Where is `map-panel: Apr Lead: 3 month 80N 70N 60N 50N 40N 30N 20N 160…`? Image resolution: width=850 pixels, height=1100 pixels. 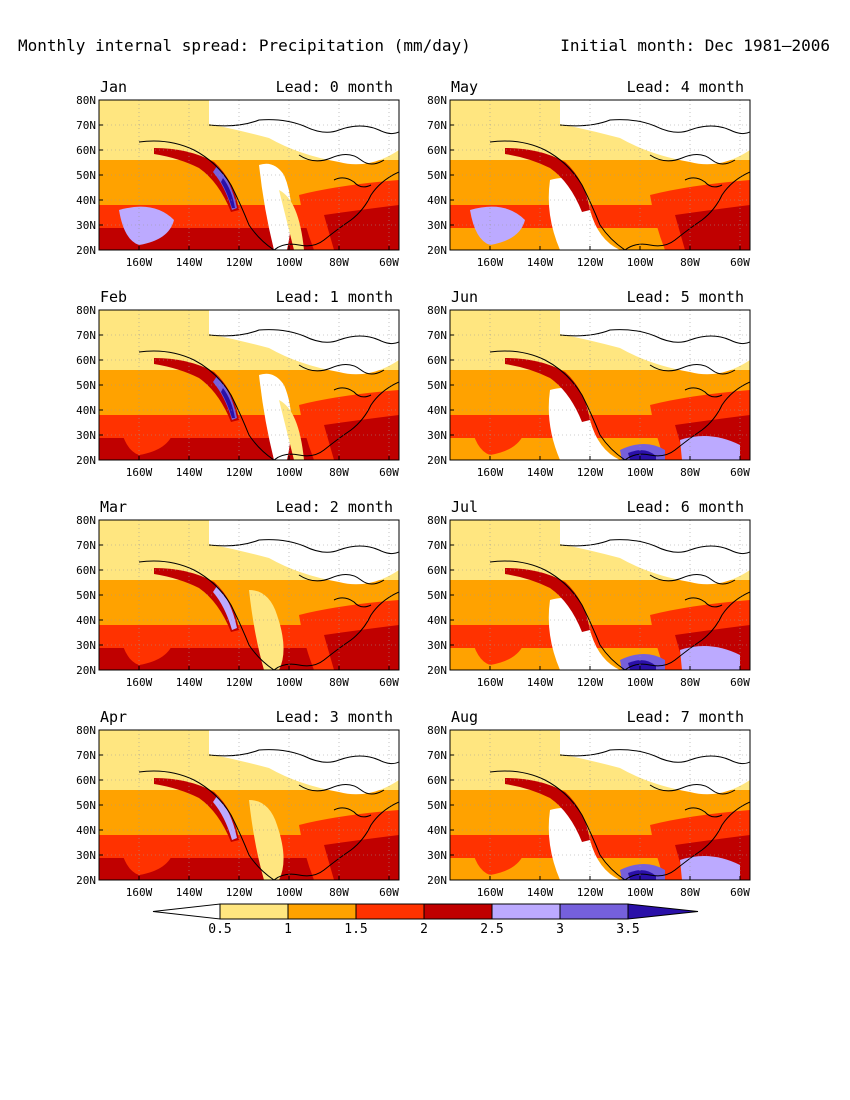 map-panel: Apr Lead: 3 month 80N 70N 60N 50N 40N 30N 20N 160… is located at coordinates (238, 803).